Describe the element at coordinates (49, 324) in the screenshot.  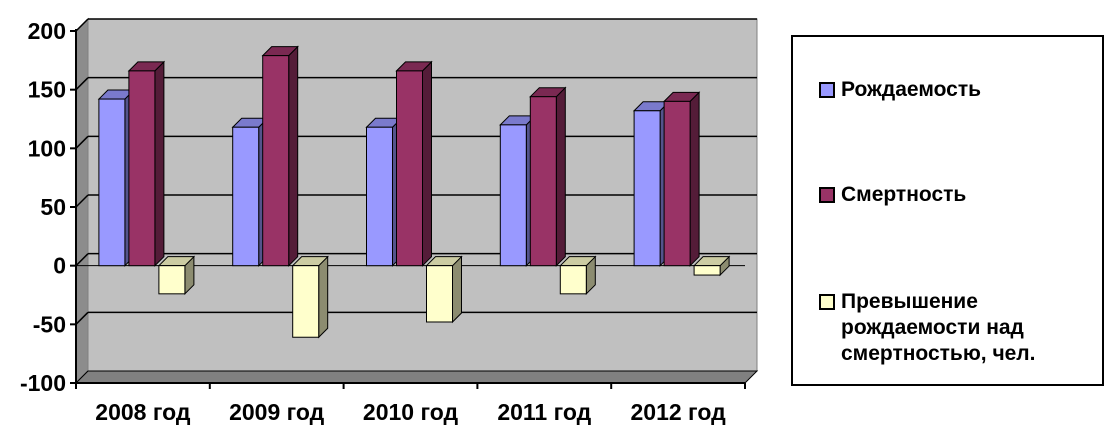
I see `y-tick-label: -50` at that location.